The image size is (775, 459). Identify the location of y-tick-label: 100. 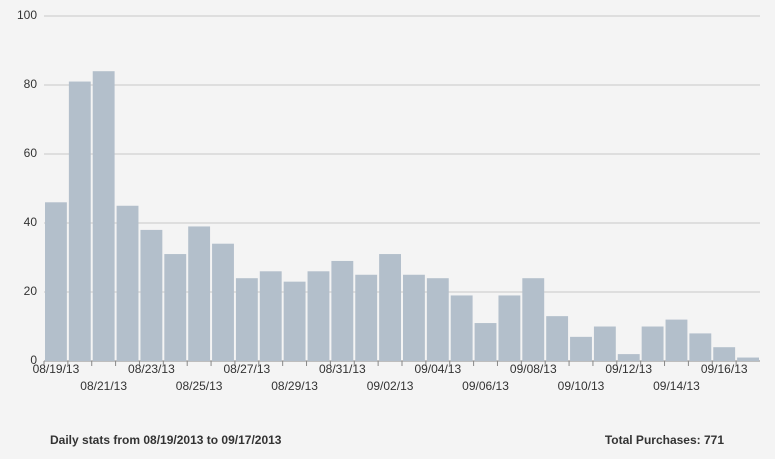
(27, 15).